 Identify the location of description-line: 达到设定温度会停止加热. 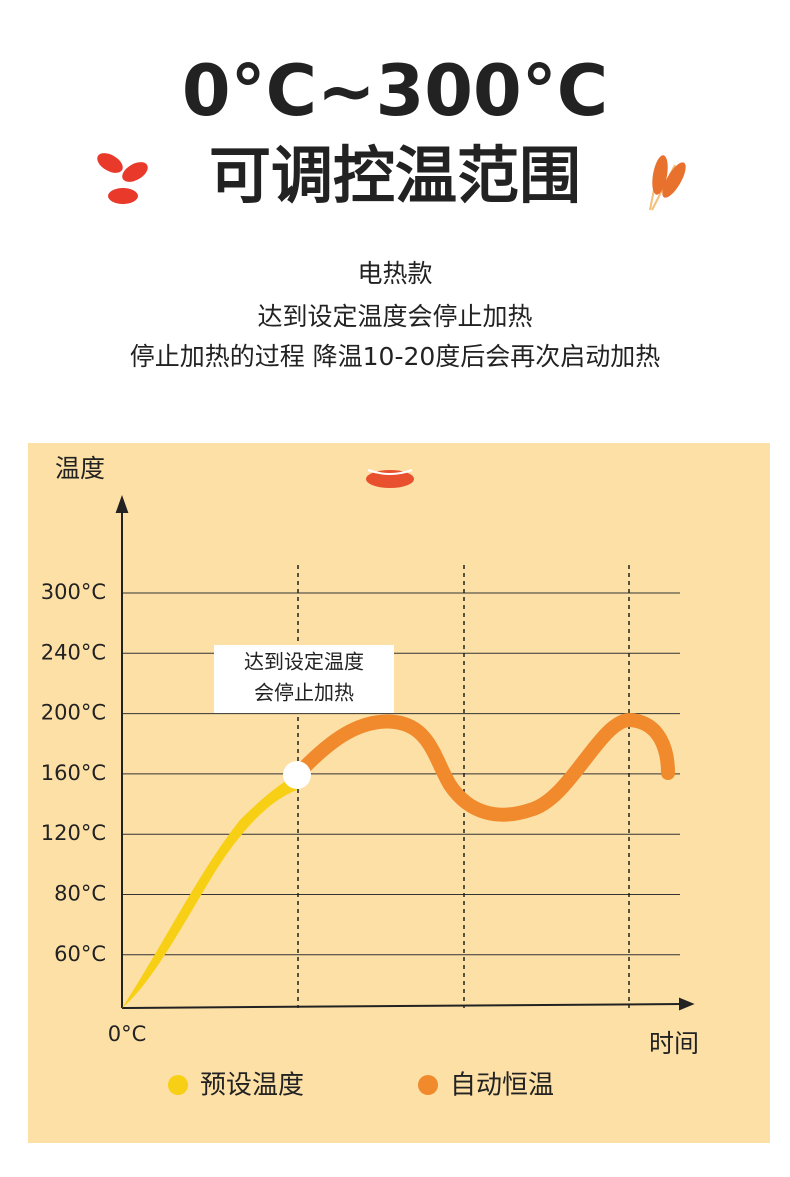
(394, 316).